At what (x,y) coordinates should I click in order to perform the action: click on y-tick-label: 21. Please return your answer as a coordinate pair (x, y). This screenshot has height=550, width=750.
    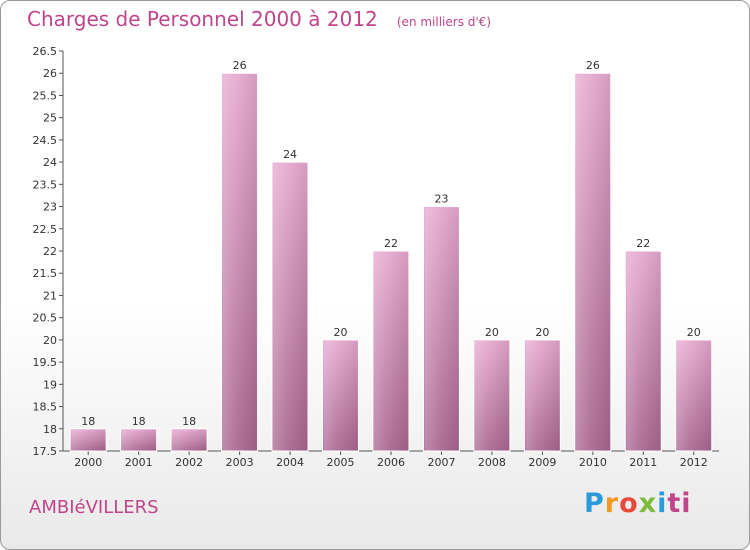
    Looking at the image, I should click on (50, 295).